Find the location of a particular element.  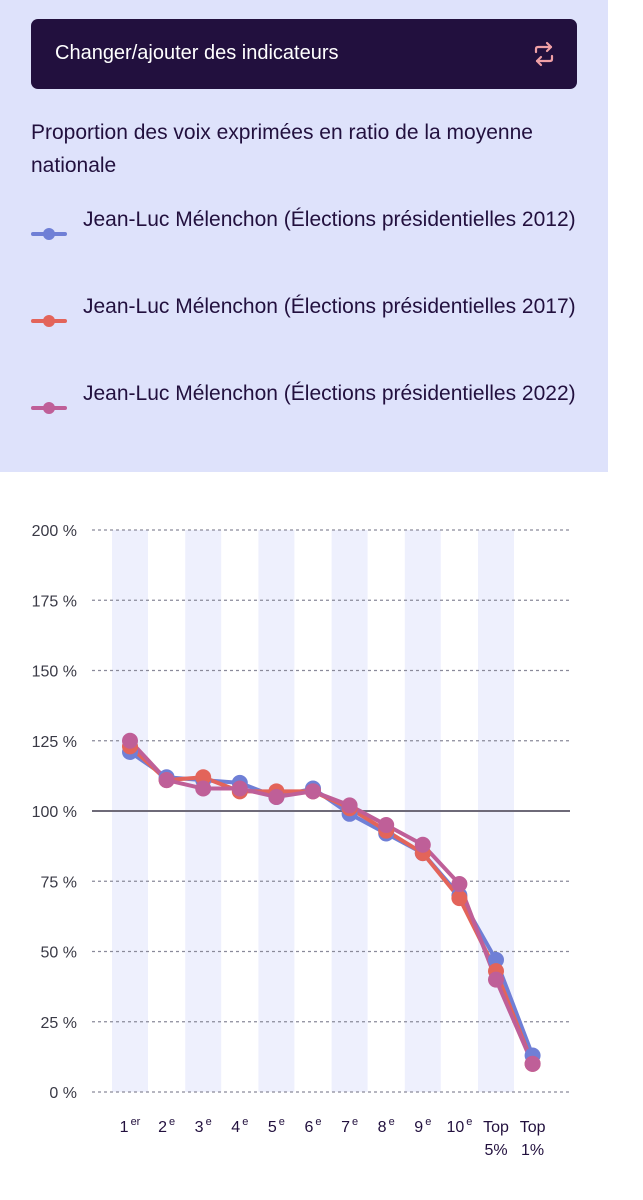

y-tick-label: 75 % is located at coordinates (59, 882).